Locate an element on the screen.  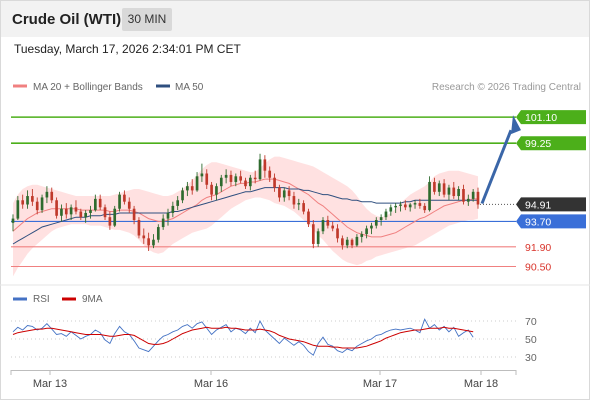
rsi-legend-swatch is located at coordinates (20, 299).